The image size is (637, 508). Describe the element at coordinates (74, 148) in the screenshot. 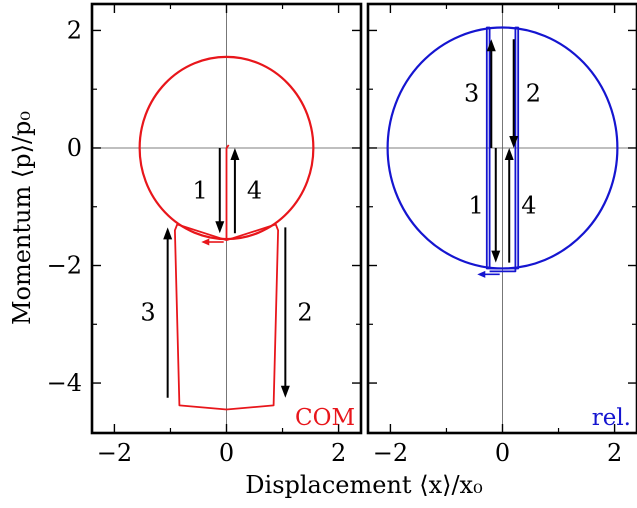

I see `y-tick-label: 0` at that location.